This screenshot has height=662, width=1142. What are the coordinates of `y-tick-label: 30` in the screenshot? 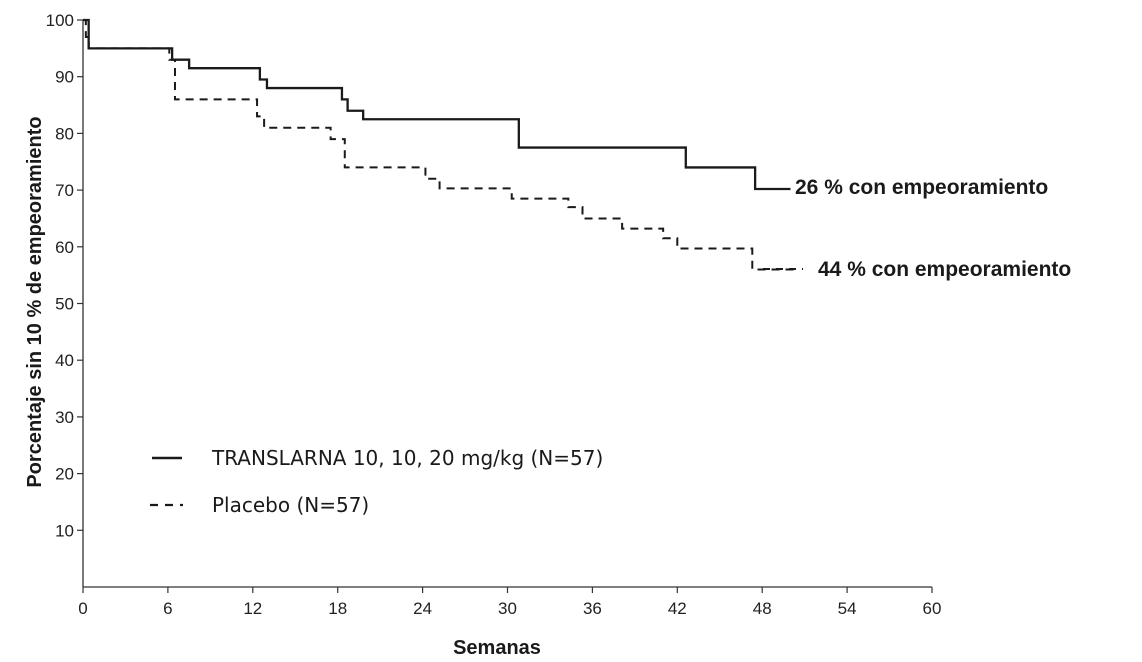 It's located at (64, 417).